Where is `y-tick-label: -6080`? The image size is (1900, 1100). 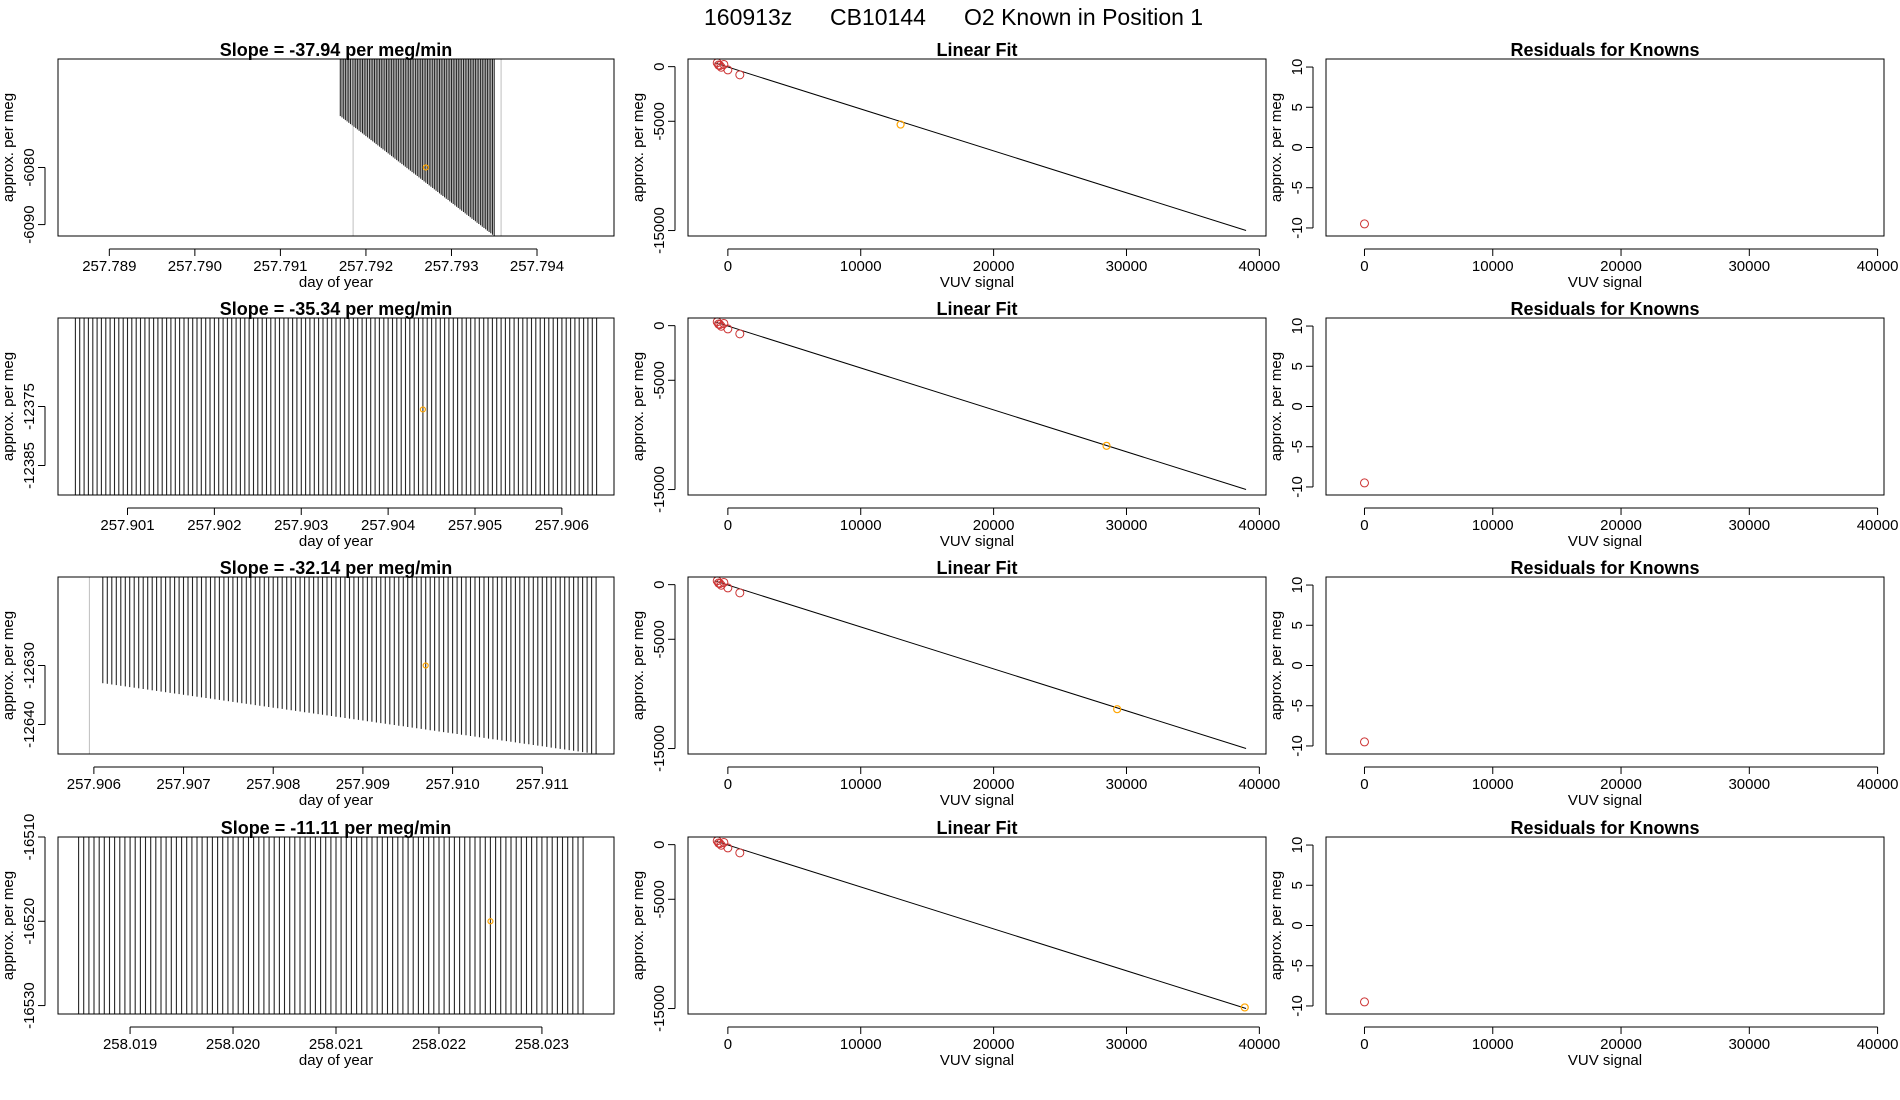 y-tick-label: -6080 is located at coordinates (29, 167).